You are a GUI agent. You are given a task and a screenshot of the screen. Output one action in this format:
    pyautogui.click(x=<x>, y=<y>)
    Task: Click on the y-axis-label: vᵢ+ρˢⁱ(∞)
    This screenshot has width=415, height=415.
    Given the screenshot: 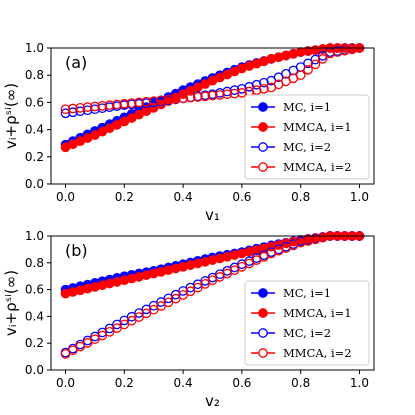 What is the action you would take?
    pyautogui.click(x=11, y=303)
    